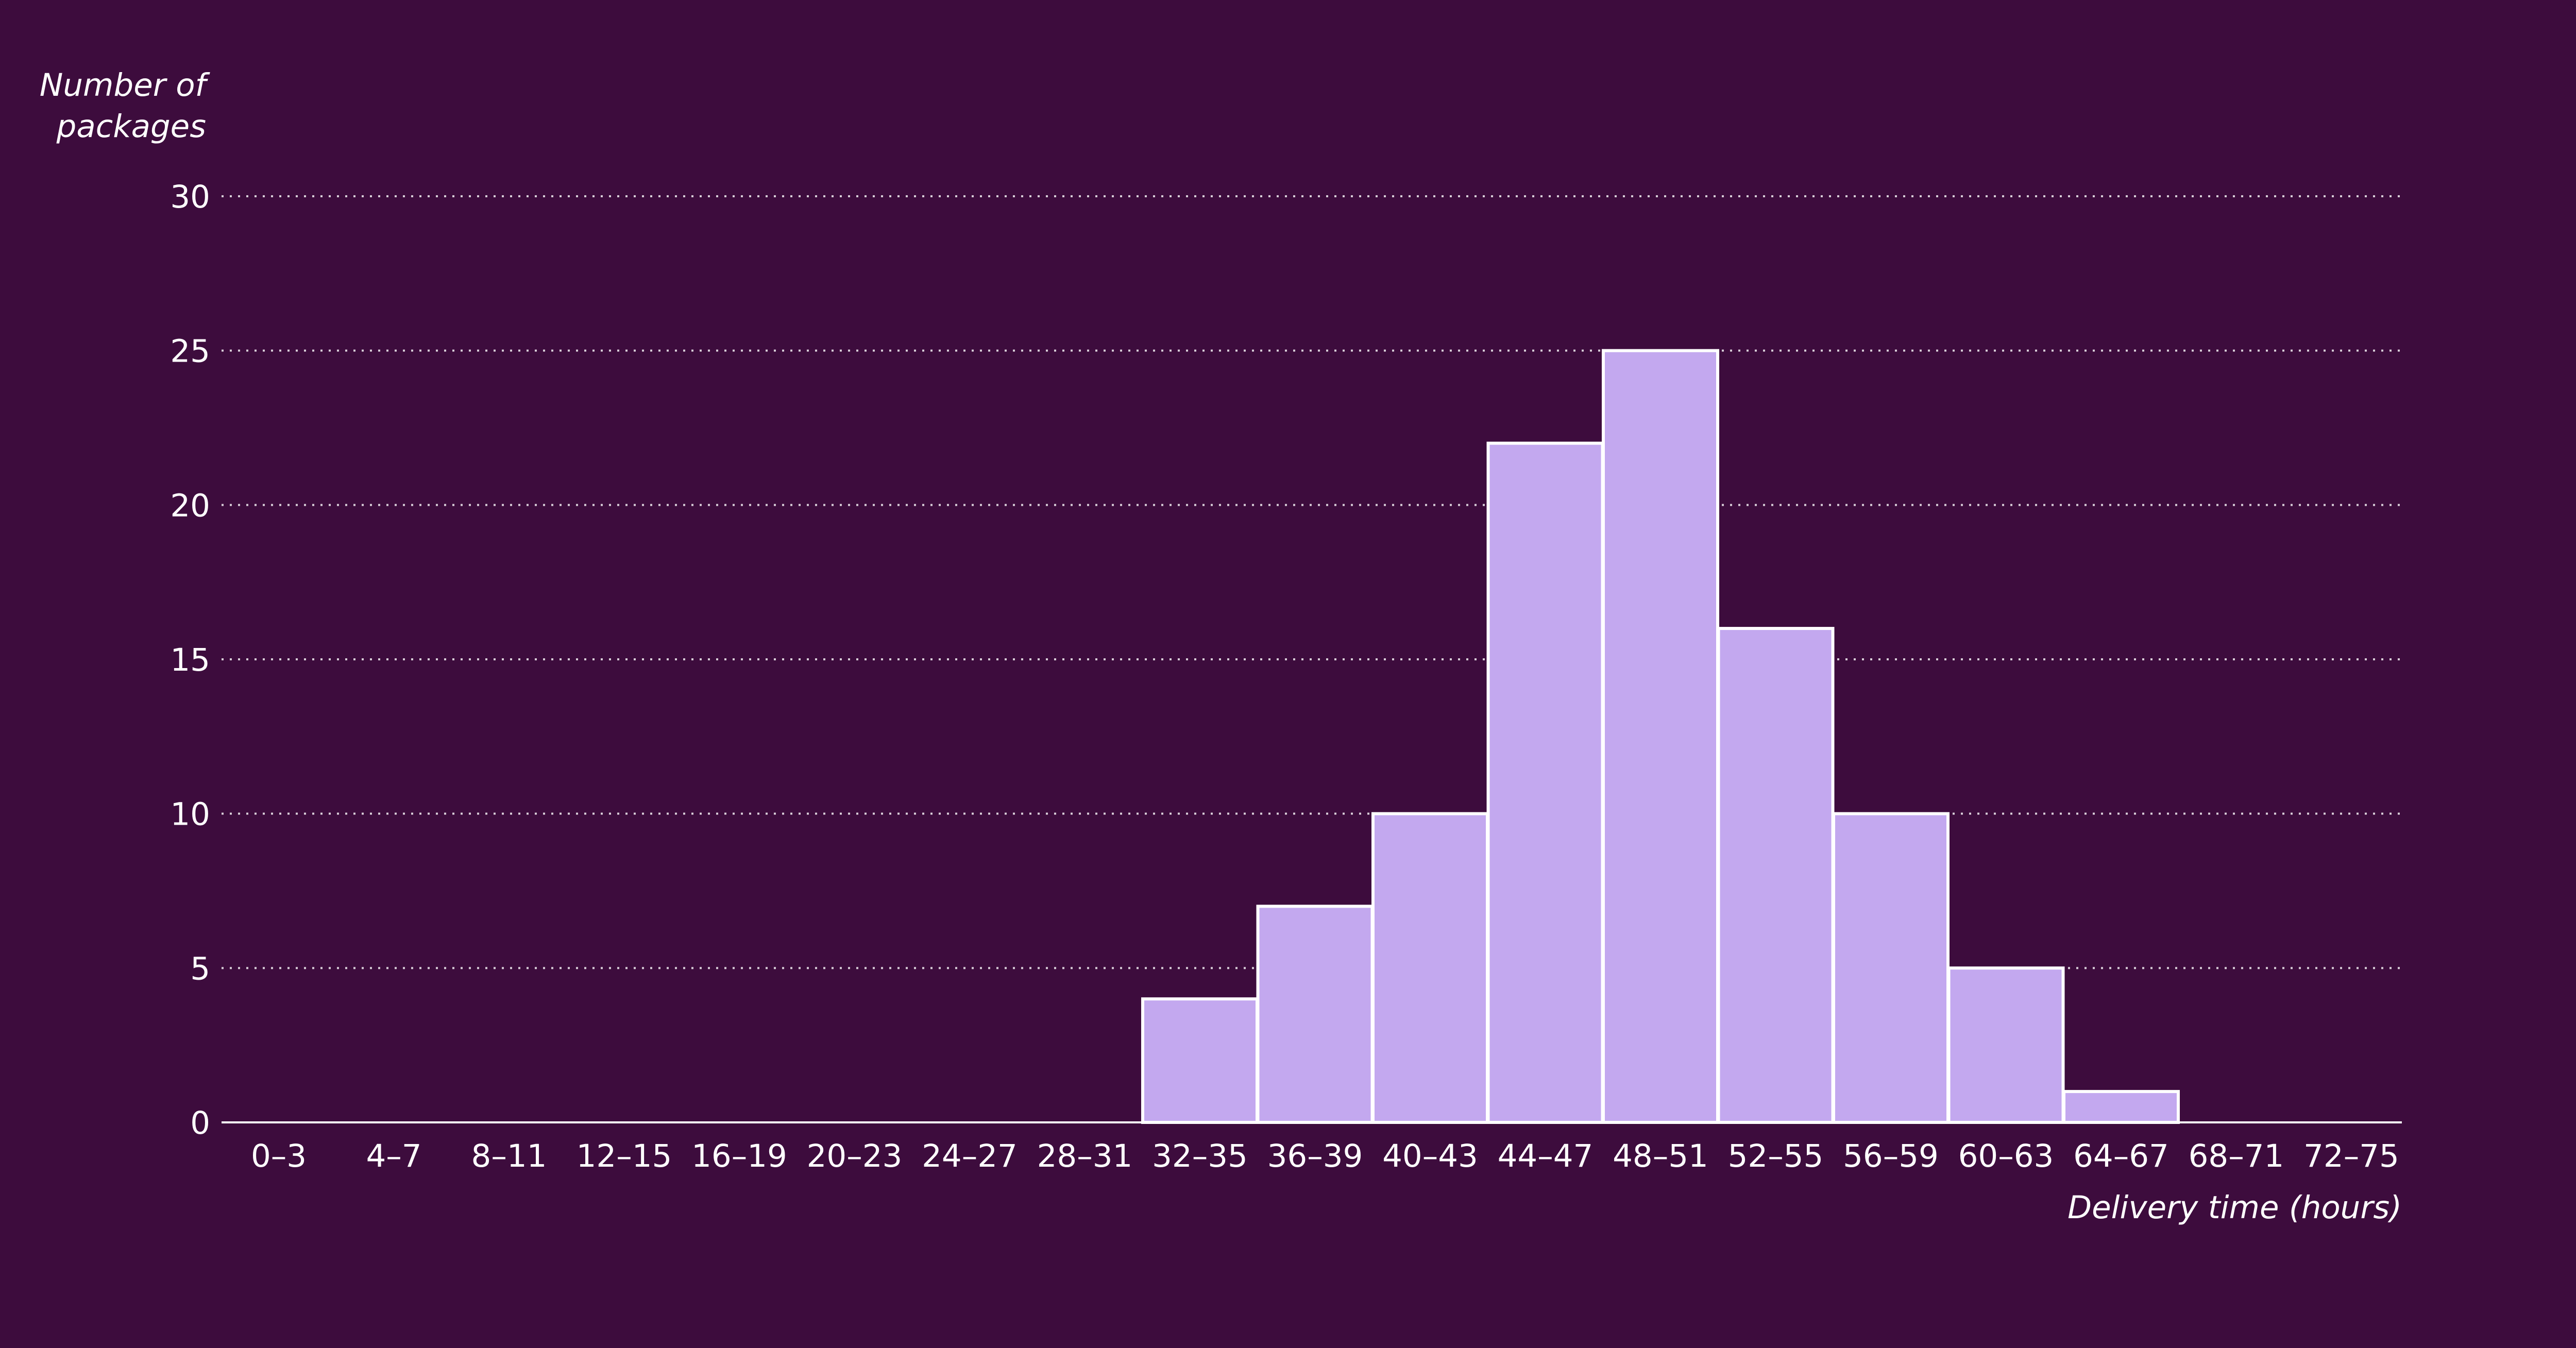  Describe the element at coordinates (200, 1123) in the screenshot. I see `y-tick-label: 0` at that location.